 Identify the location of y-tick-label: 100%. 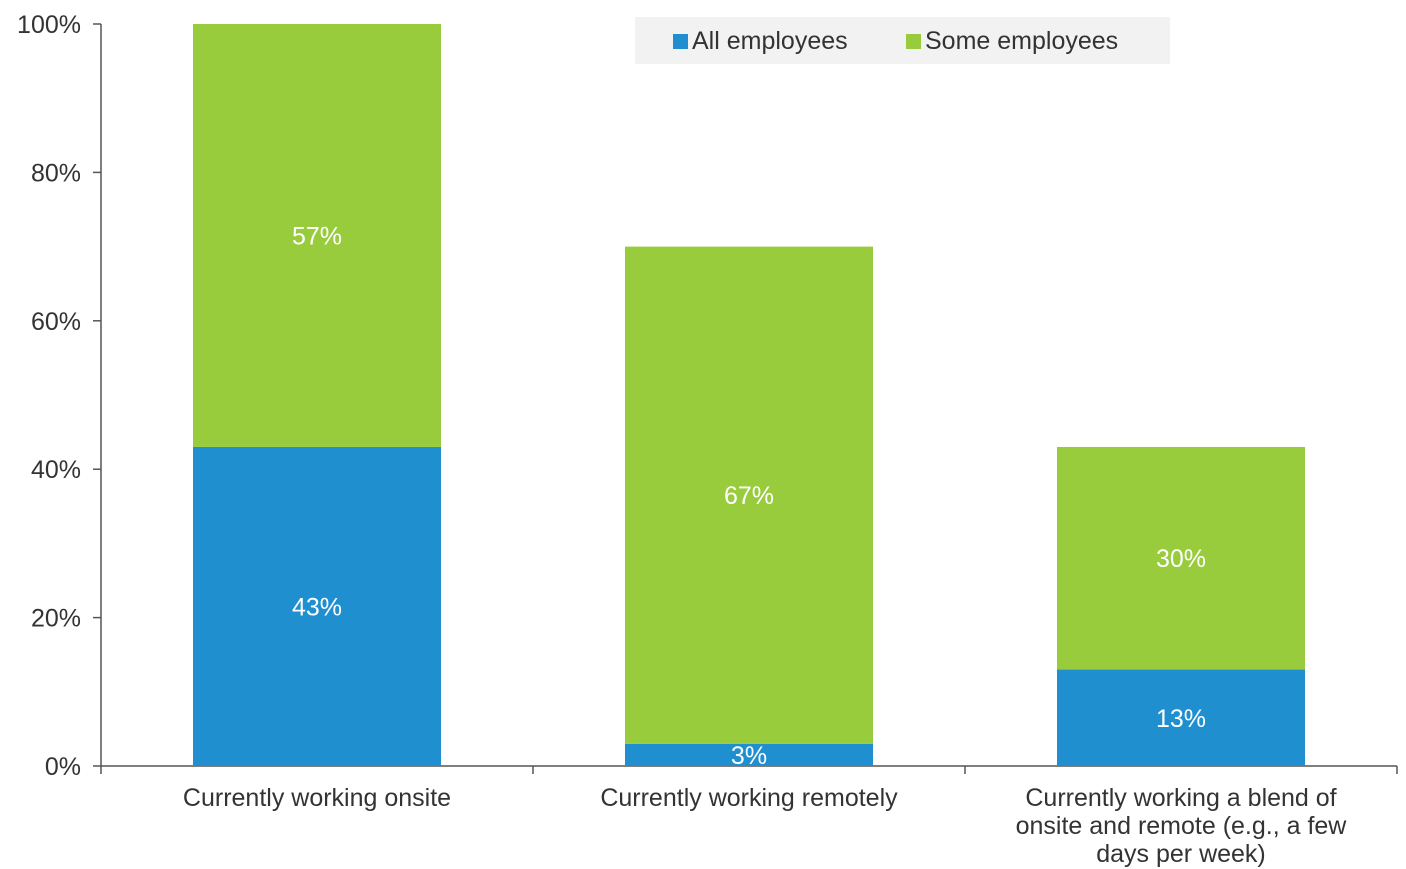
(49, 25).